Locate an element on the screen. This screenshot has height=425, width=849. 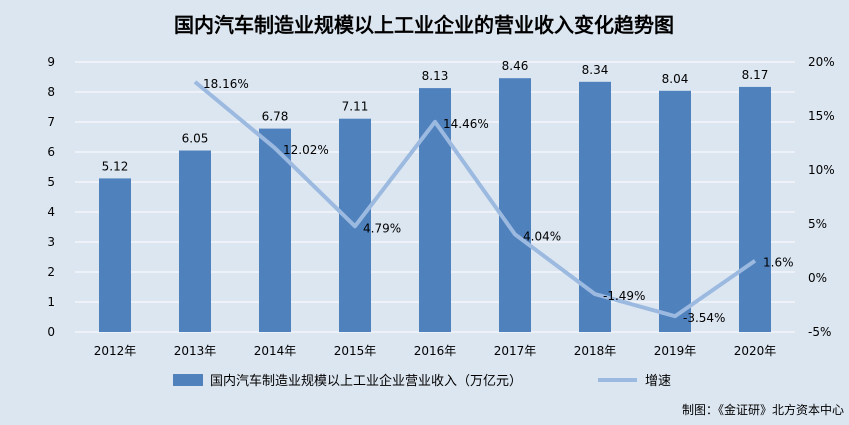
right-tick-label: -5% is located at coordinates (819, 332).